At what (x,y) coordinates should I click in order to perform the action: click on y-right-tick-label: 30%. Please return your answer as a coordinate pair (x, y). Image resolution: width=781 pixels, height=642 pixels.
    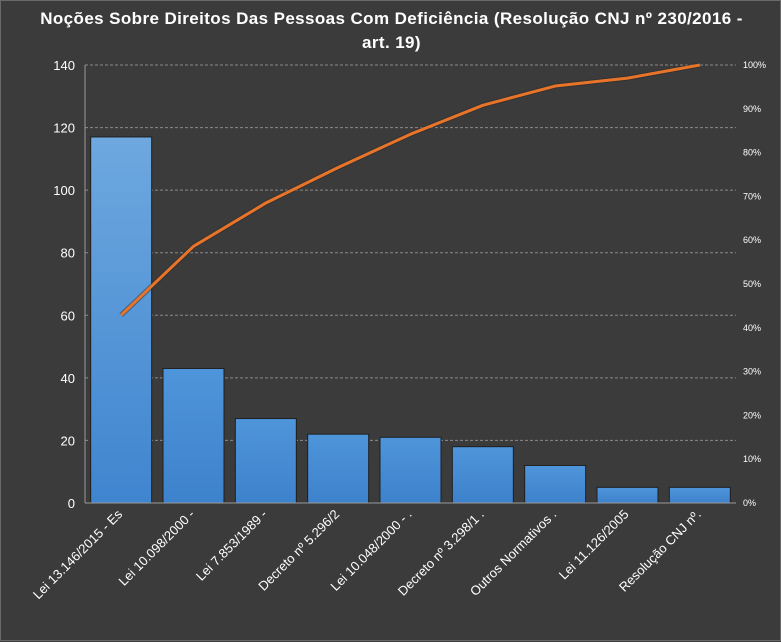
    Looking at the image, I should click on (752, 372).